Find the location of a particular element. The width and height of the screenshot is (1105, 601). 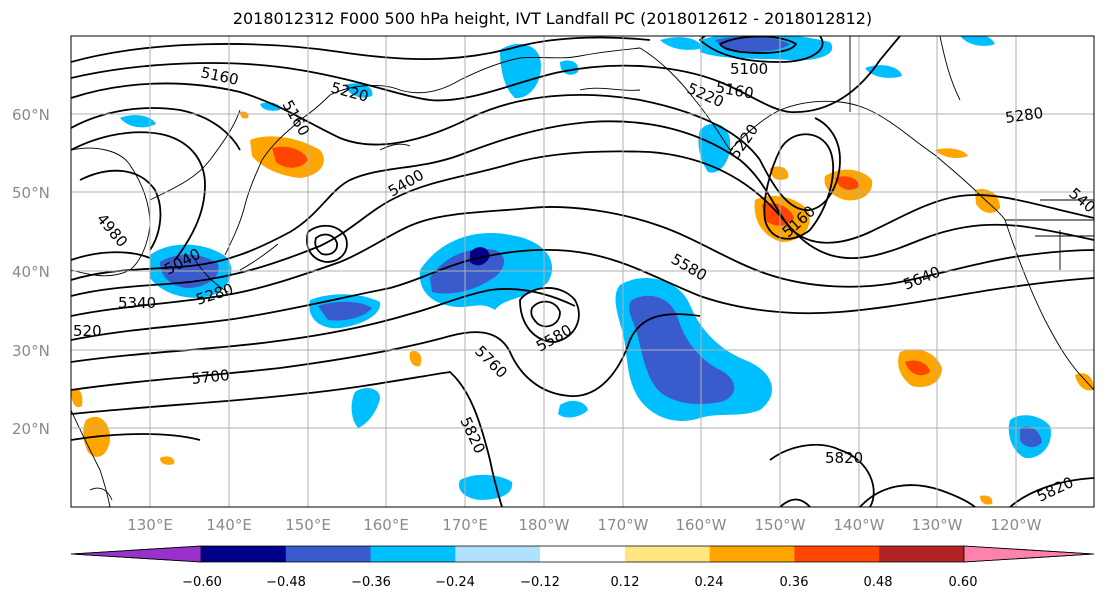

lon-label: 130°W is located at coordinates (937, 525).